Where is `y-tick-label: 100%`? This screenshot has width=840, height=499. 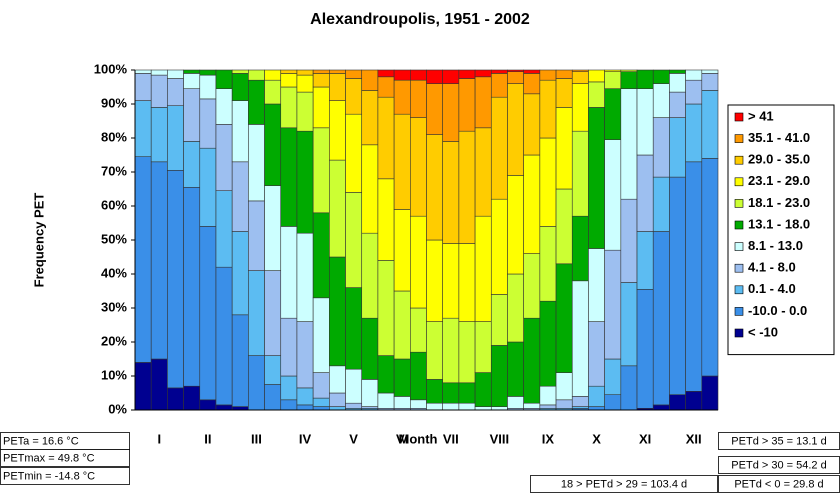
y-tick-label: 100% is located at coordinates (111, 68).